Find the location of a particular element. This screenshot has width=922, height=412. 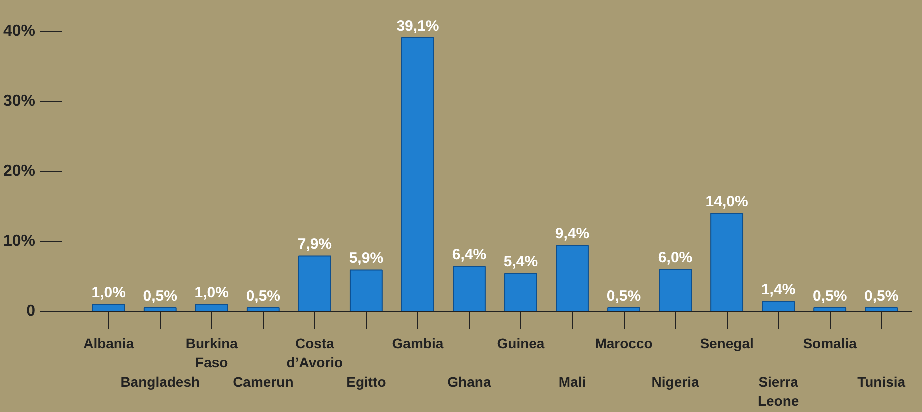

data-label: 1,4% is located at coordinates (778, 290).